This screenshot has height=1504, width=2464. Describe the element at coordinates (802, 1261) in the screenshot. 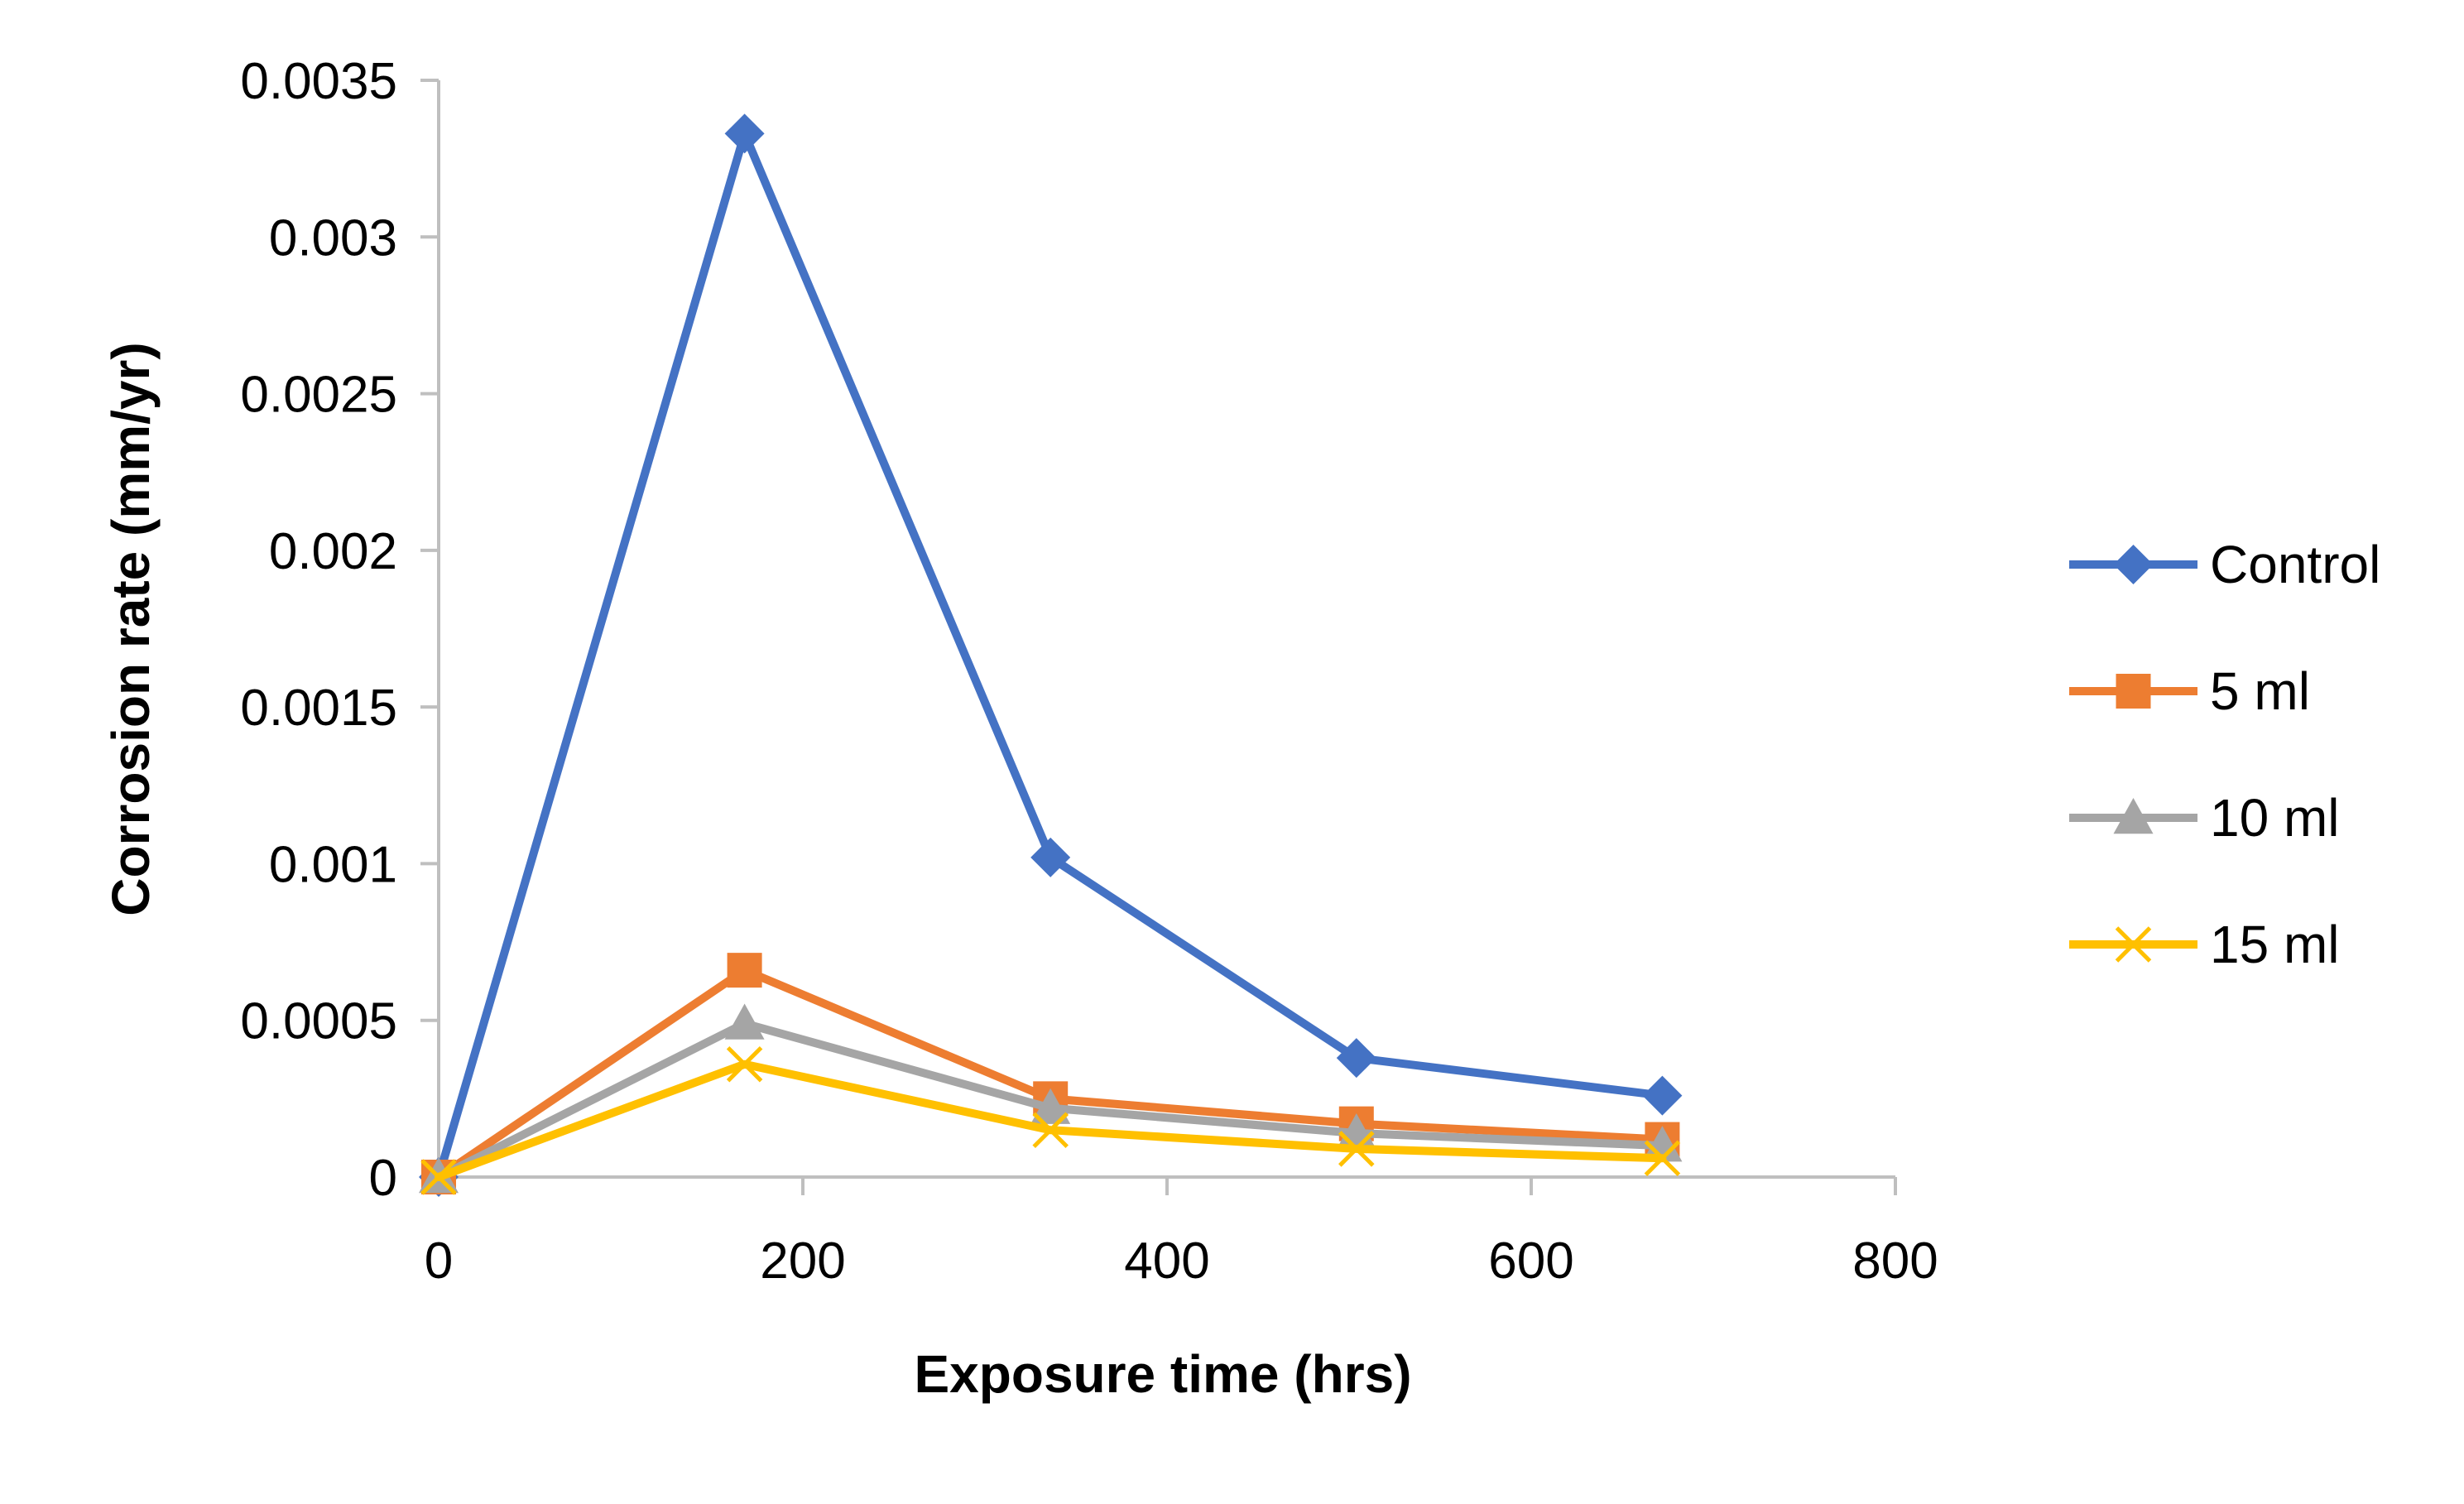

I see `x-tick-label: 200` at that location.